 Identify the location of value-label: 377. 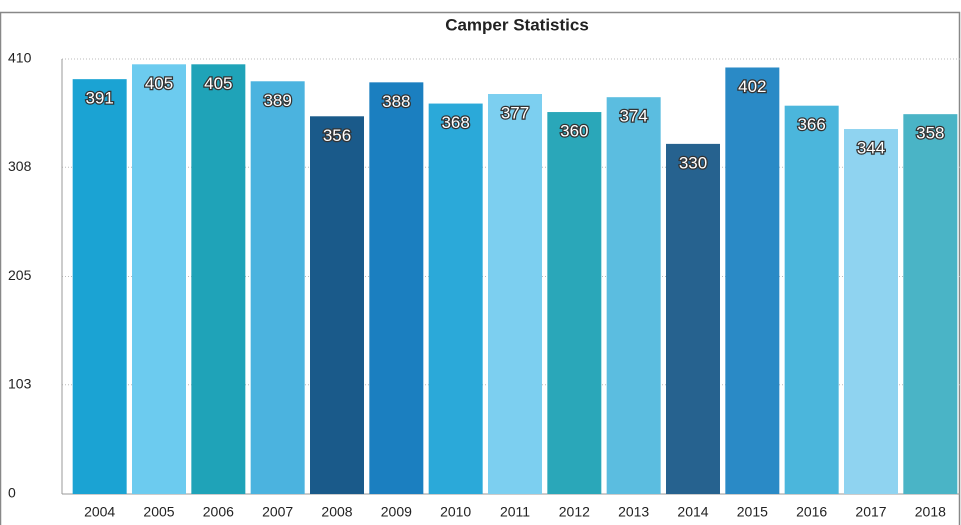
(515, 112).